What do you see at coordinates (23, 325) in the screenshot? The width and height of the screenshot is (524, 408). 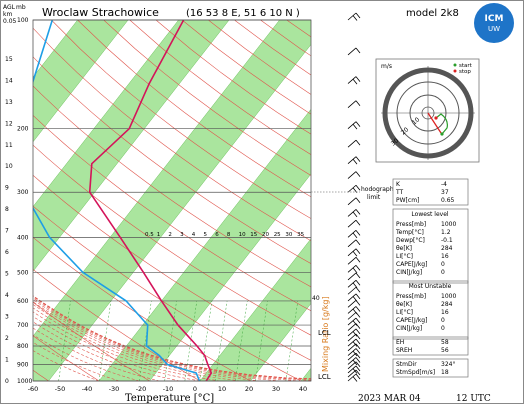 I see `mb-tick-label: 700` at bounding box center [23, 325].